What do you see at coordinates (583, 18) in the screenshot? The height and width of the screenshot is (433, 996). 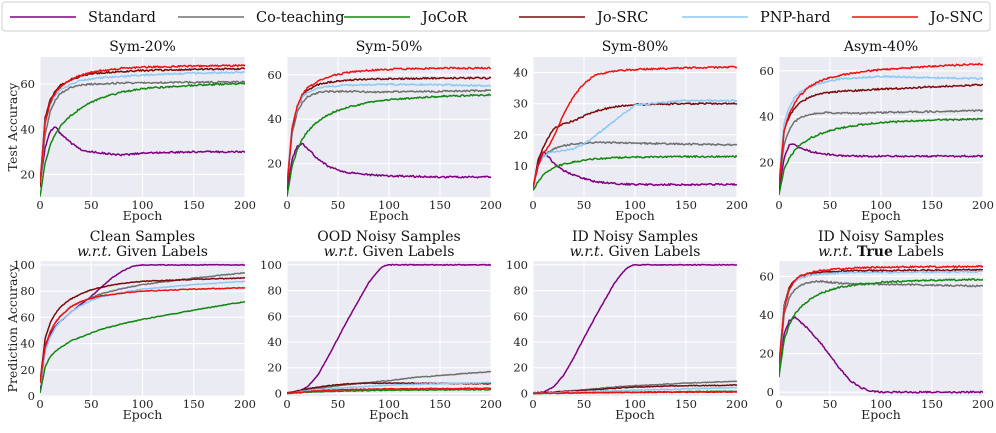 I see `legend-entry-jo-src: Jo-SRC` at bounding box center [583, 18].